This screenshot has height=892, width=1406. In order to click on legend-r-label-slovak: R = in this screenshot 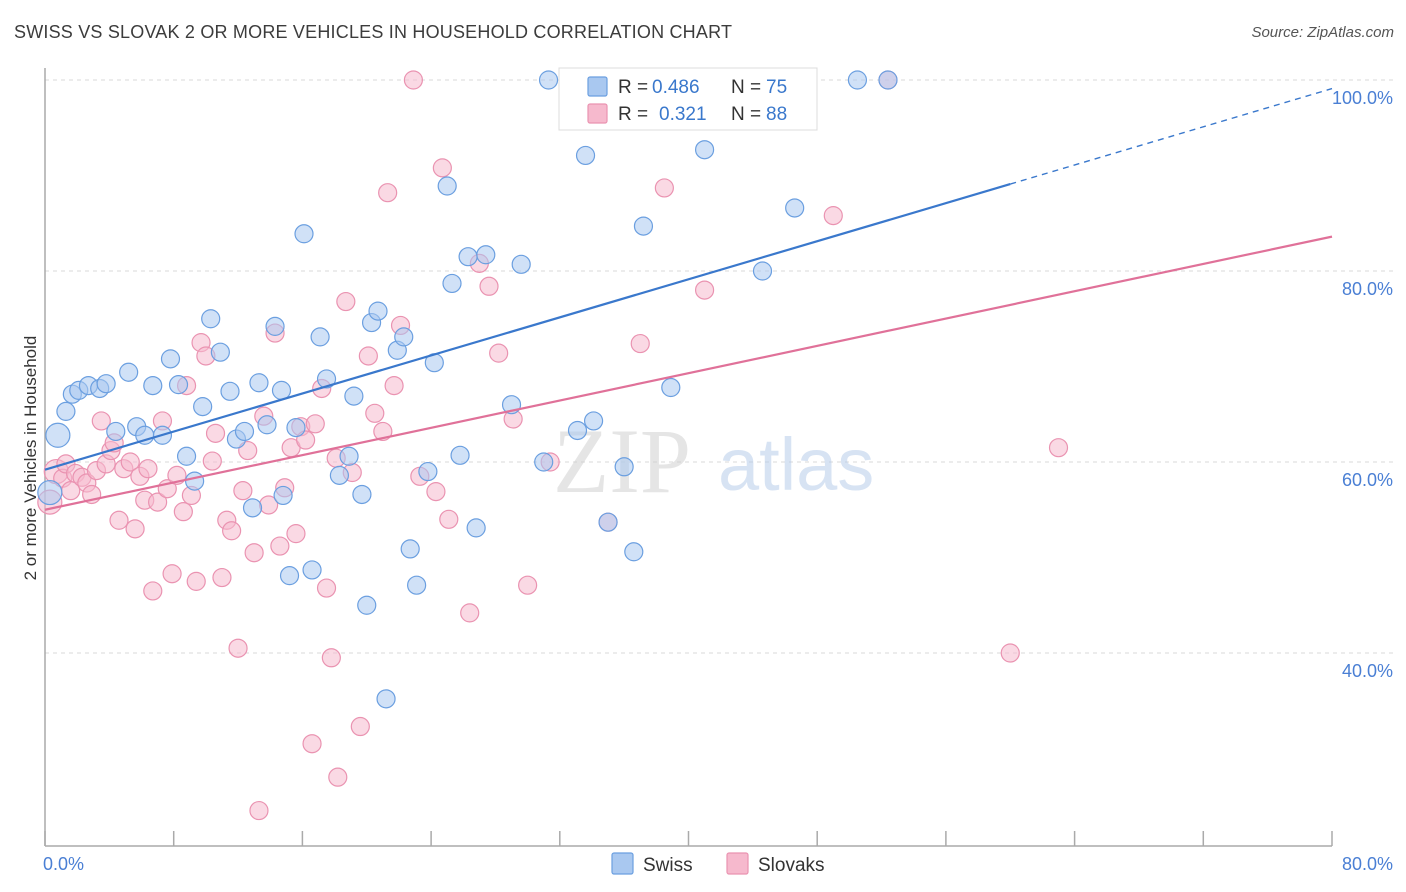, I will do `click(633, 114)`.